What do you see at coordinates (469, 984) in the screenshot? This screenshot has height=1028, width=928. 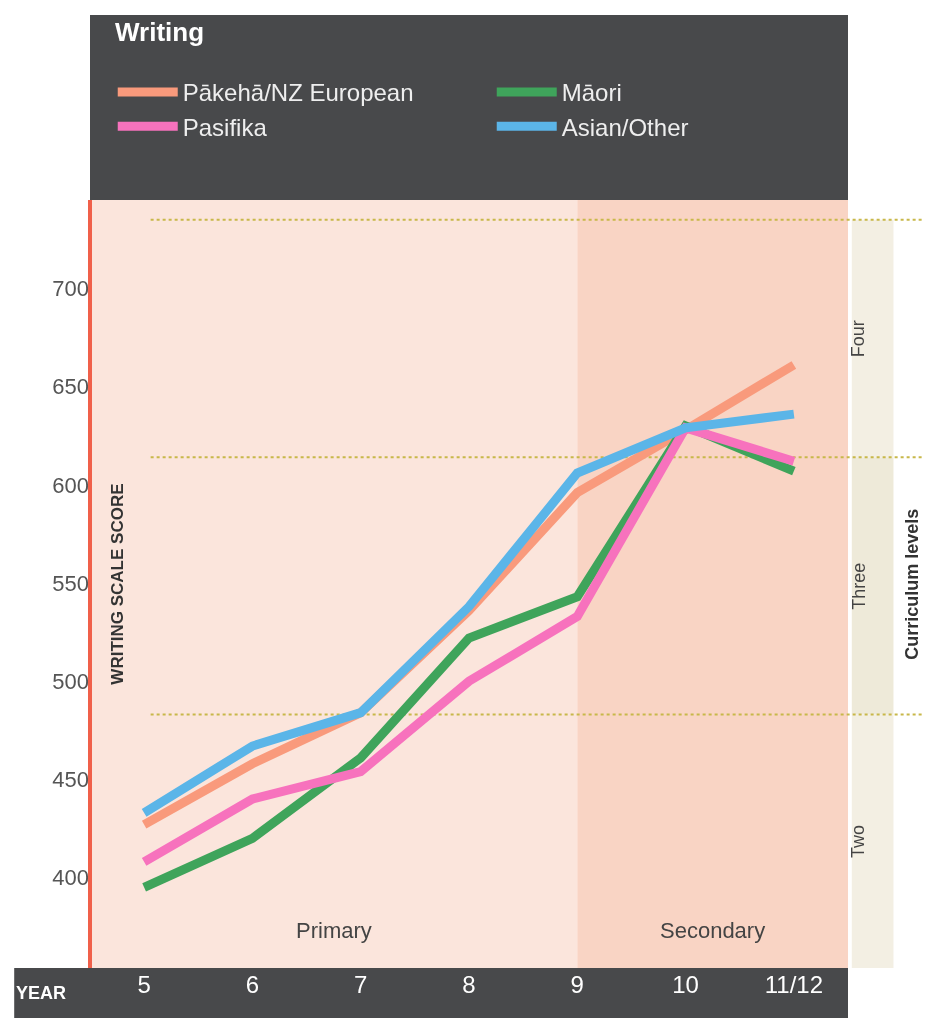 I see `x-tick-label: 8` at bounding box center [469, 984].